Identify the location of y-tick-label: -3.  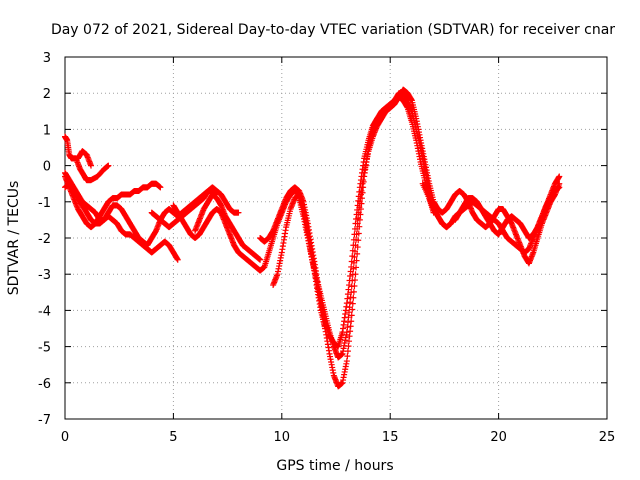
(44, 275).